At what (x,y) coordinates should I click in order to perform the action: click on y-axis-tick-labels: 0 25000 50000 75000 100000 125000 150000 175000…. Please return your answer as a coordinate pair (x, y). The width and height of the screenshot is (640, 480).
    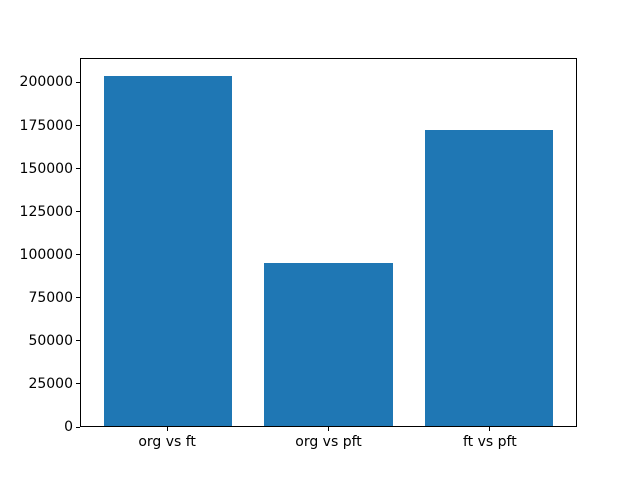
    Looking at the image, I should click on (36, 246).